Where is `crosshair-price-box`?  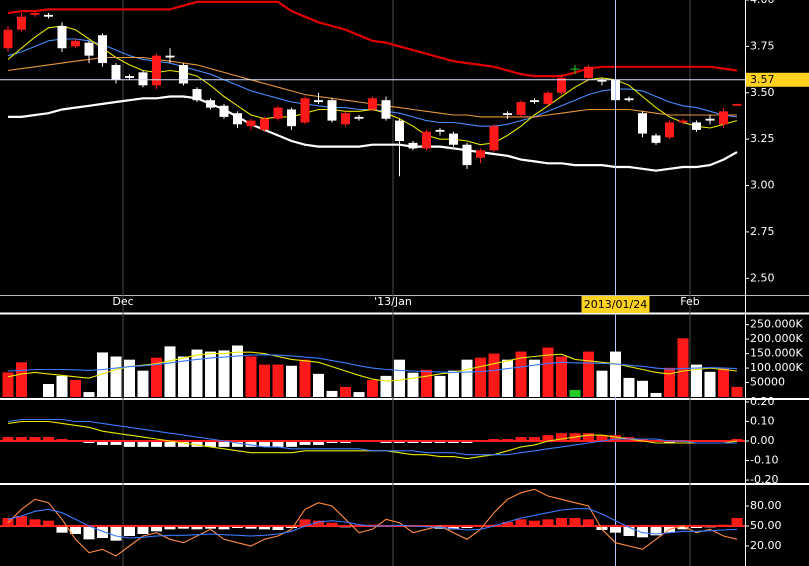
crosshair-price-box is located at coordinates (777, 79).